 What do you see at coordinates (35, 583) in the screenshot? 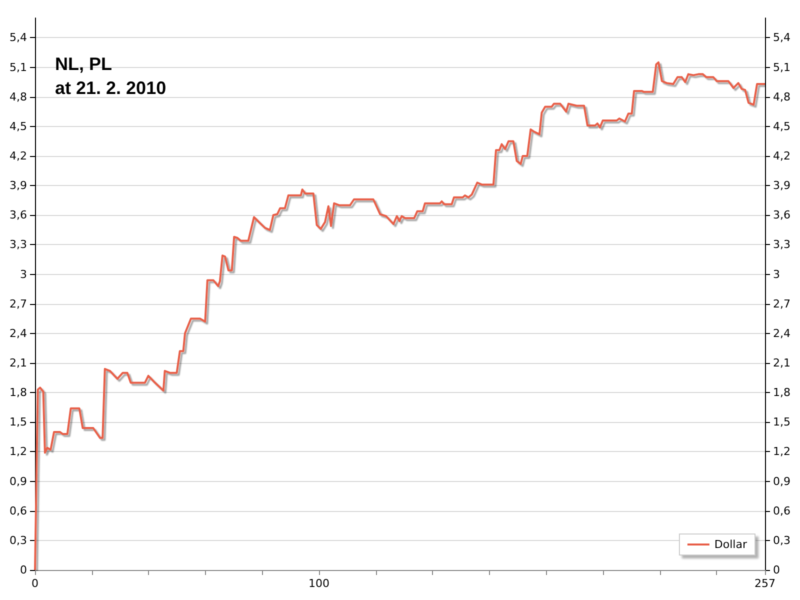
I see `x-tick-label: 0` at bounding box center [35, 583].